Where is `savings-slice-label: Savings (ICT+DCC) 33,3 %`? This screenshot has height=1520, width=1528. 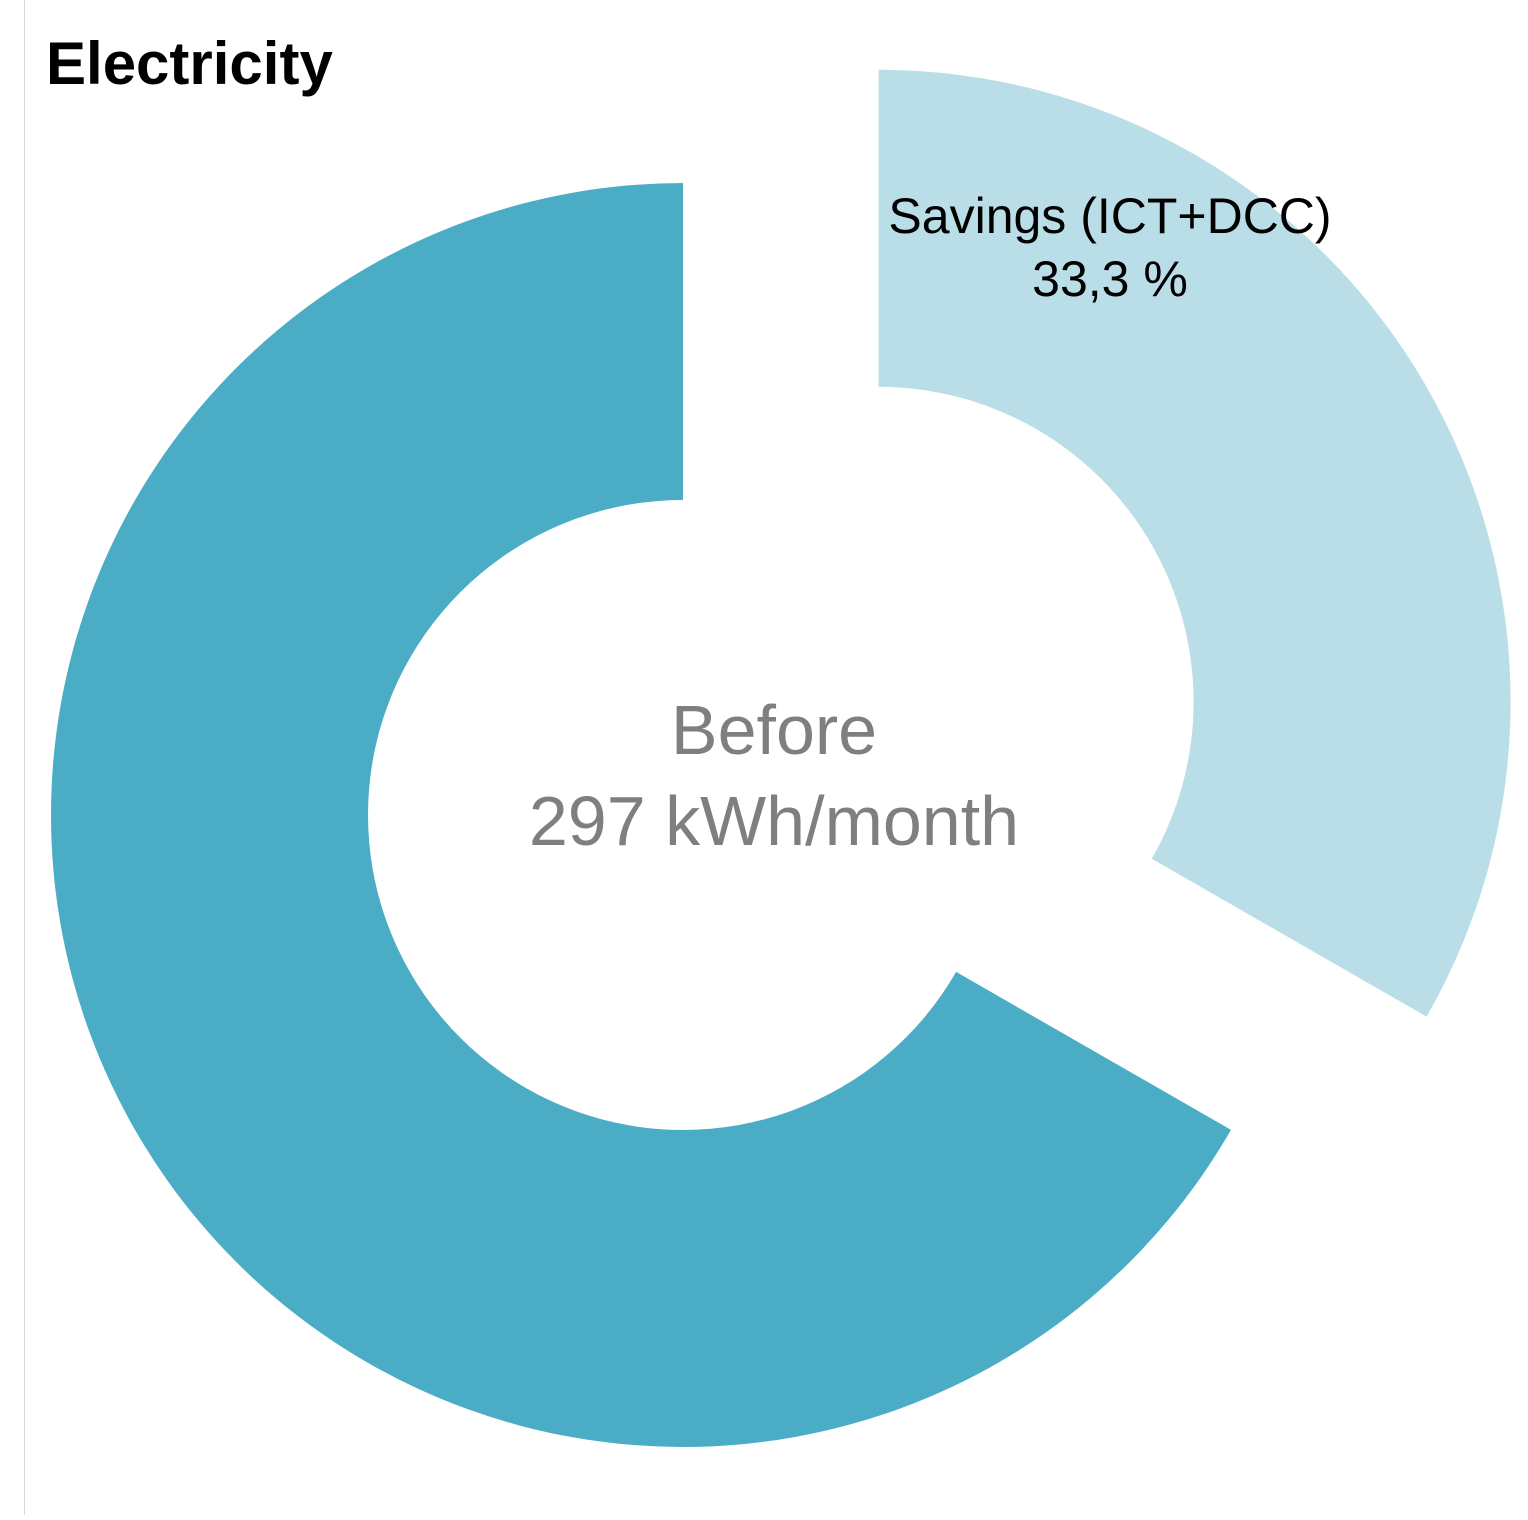
savings-slice-label: Savings (ICT+DCC) 33,3 % is located at coordinates (1110, 247).